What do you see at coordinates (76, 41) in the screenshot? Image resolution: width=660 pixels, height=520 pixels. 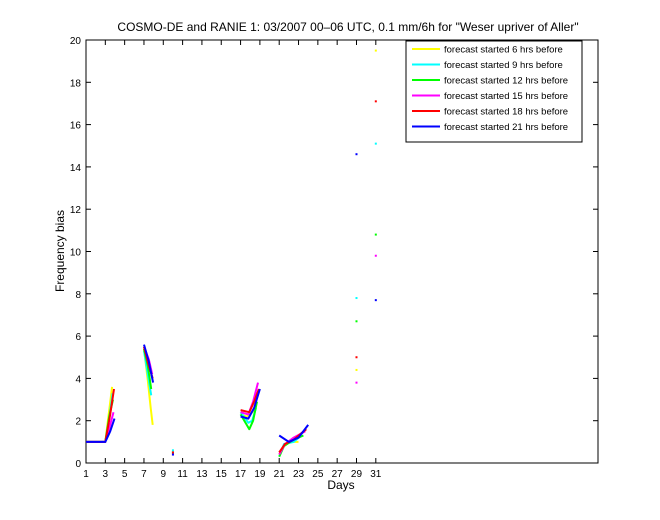 I see `y-tick-label: 20` at bounding box center [76, 41].